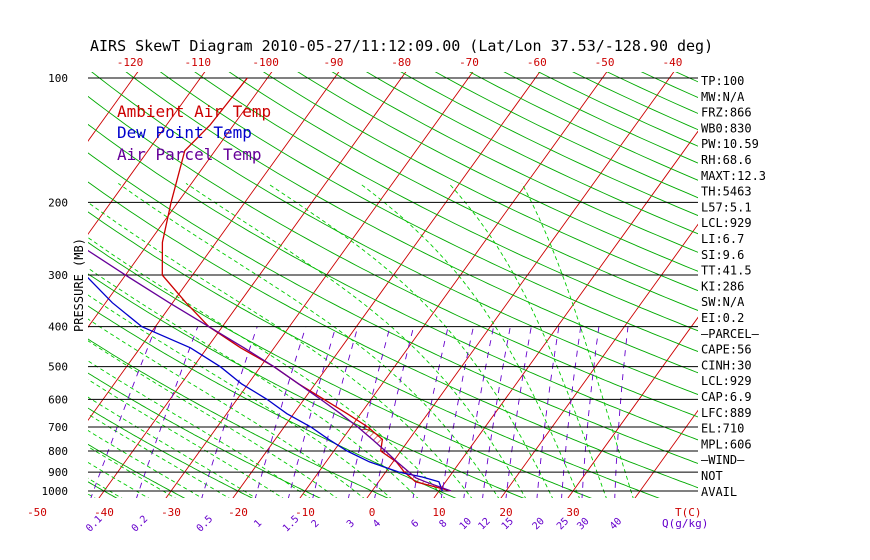 The width and height of the screenshot is (870, 560). What do you see at coordinates (726, 397) in the screenshot?
I see `stability-index-label: CAP:6.9` at bounding box center [726, 397].